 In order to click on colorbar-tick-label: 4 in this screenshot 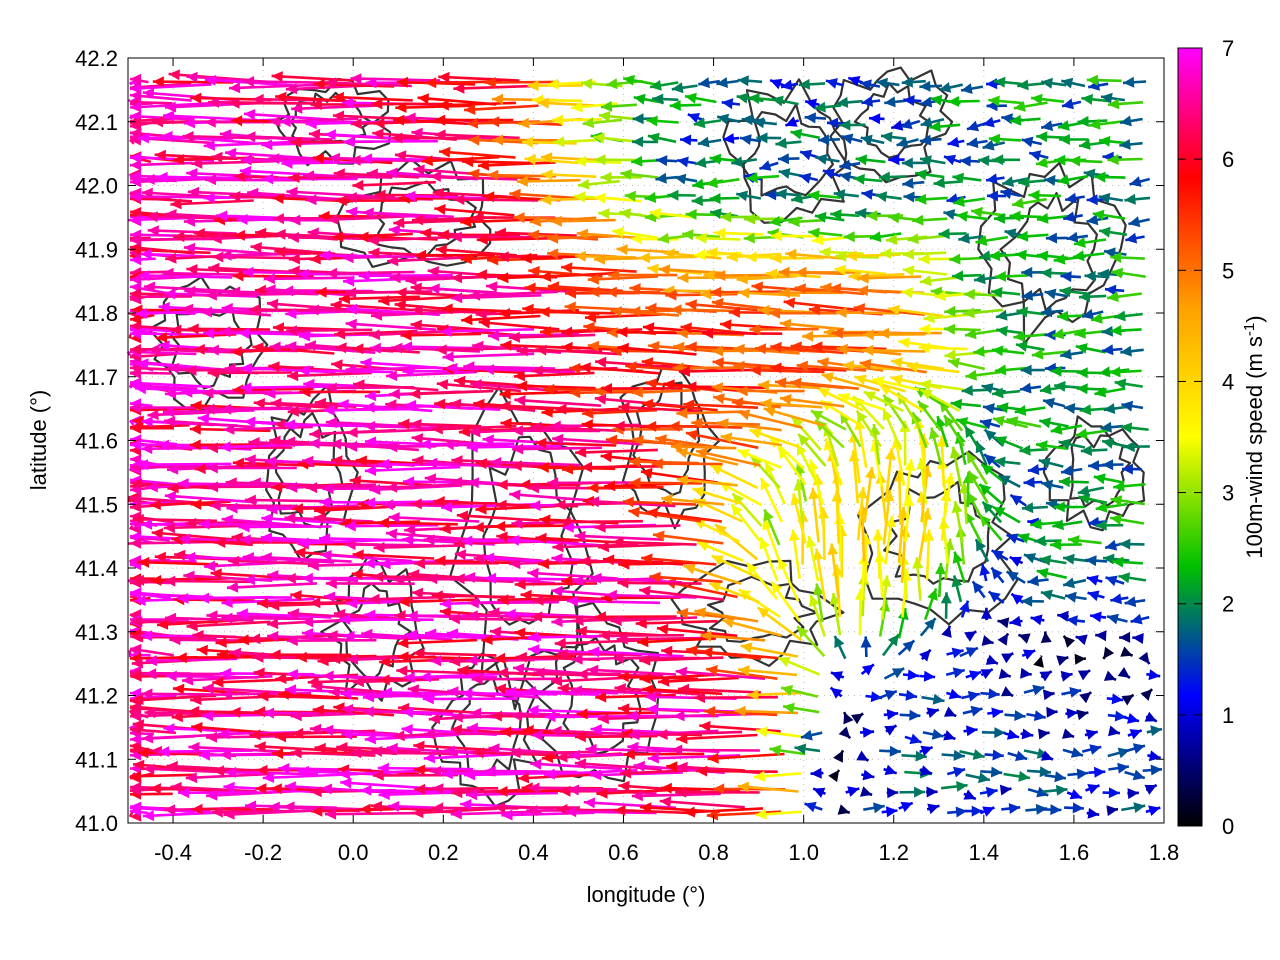, I will do `click(1228, 381)`.